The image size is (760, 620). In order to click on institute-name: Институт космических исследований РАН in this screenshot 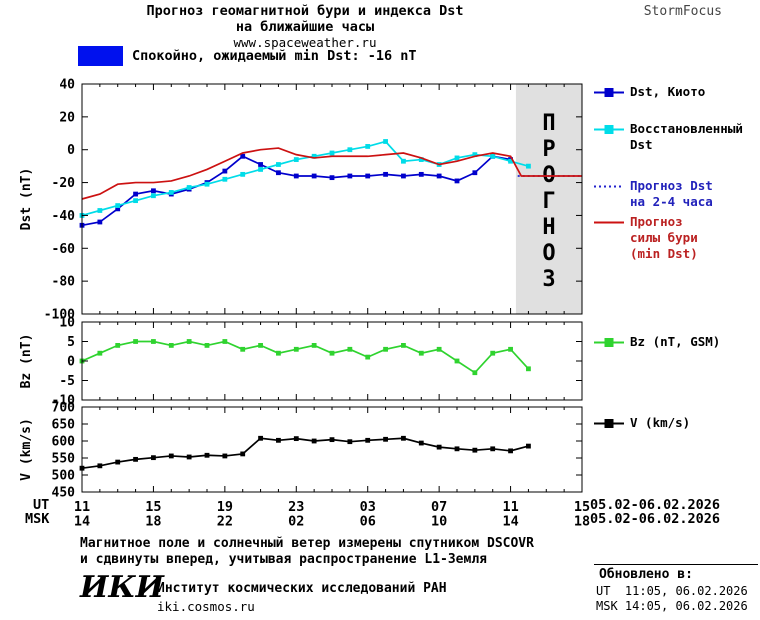, I will do `click(302, 588)`.